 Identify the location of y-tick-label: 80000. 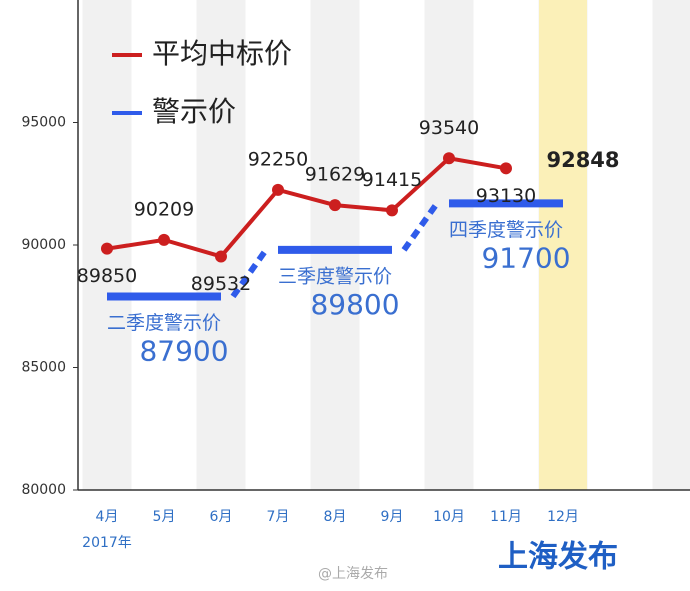
(43, 490).